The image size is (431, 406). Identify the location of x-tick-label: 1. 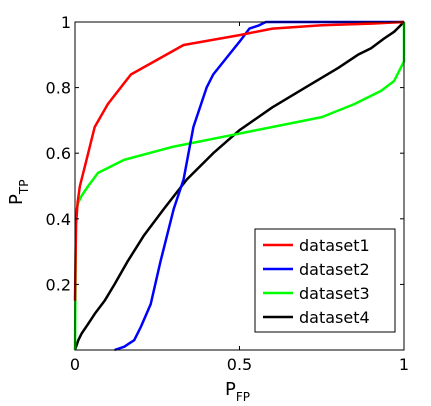
(404, 364).